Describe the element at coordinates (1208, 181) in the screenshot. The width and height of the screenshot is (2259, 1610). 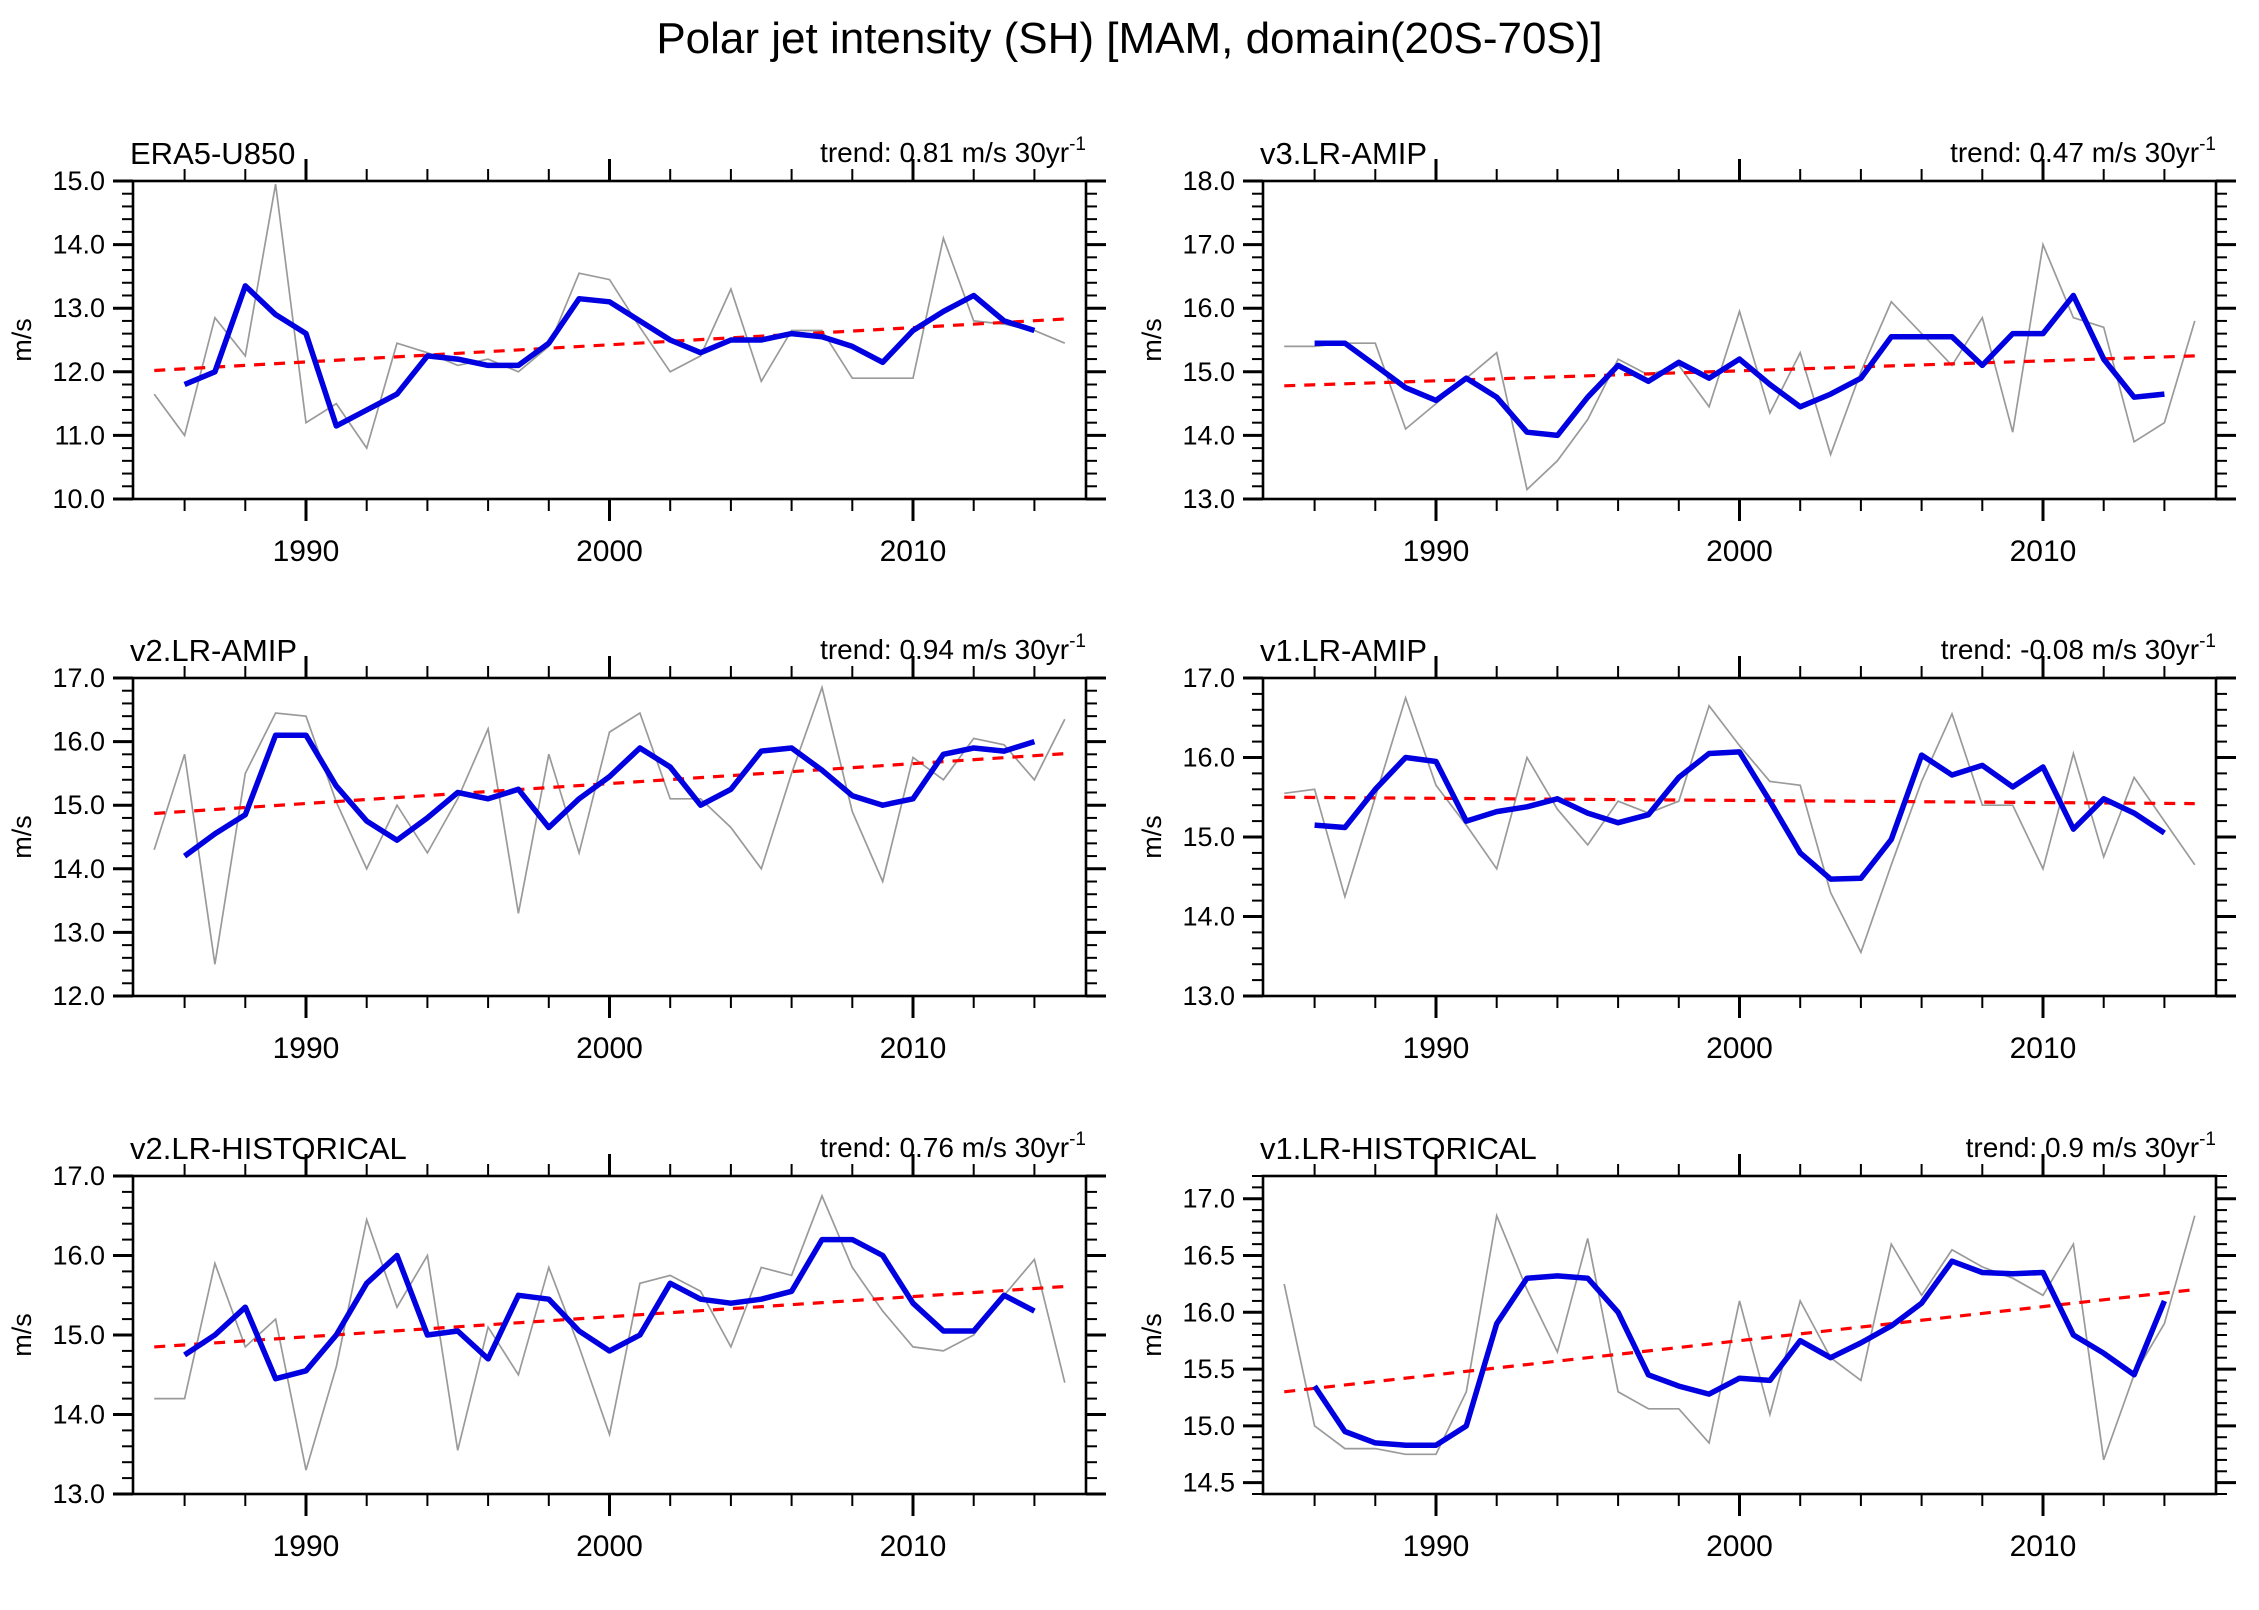
I see `y-tick-label: 18.0` at that location.